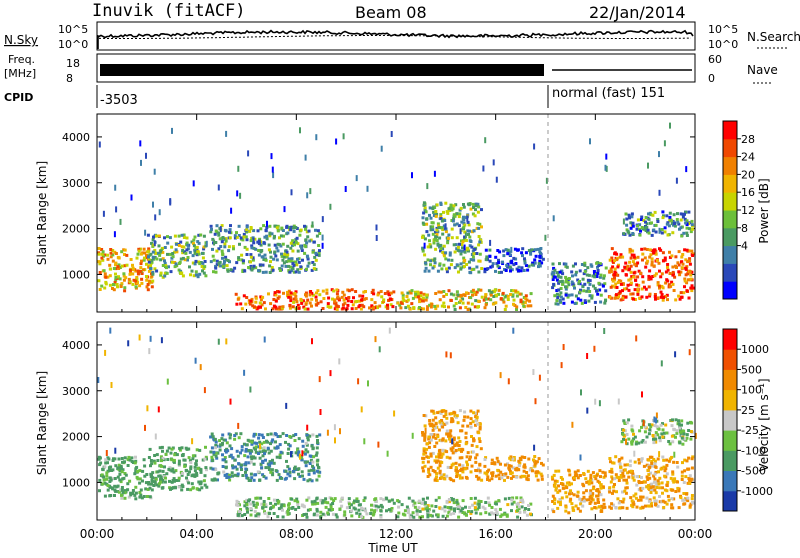  What do you see at coordinates (730, 380) in the screenshot?
I see `colorbar-swatch` at bounding box center [730, 380].